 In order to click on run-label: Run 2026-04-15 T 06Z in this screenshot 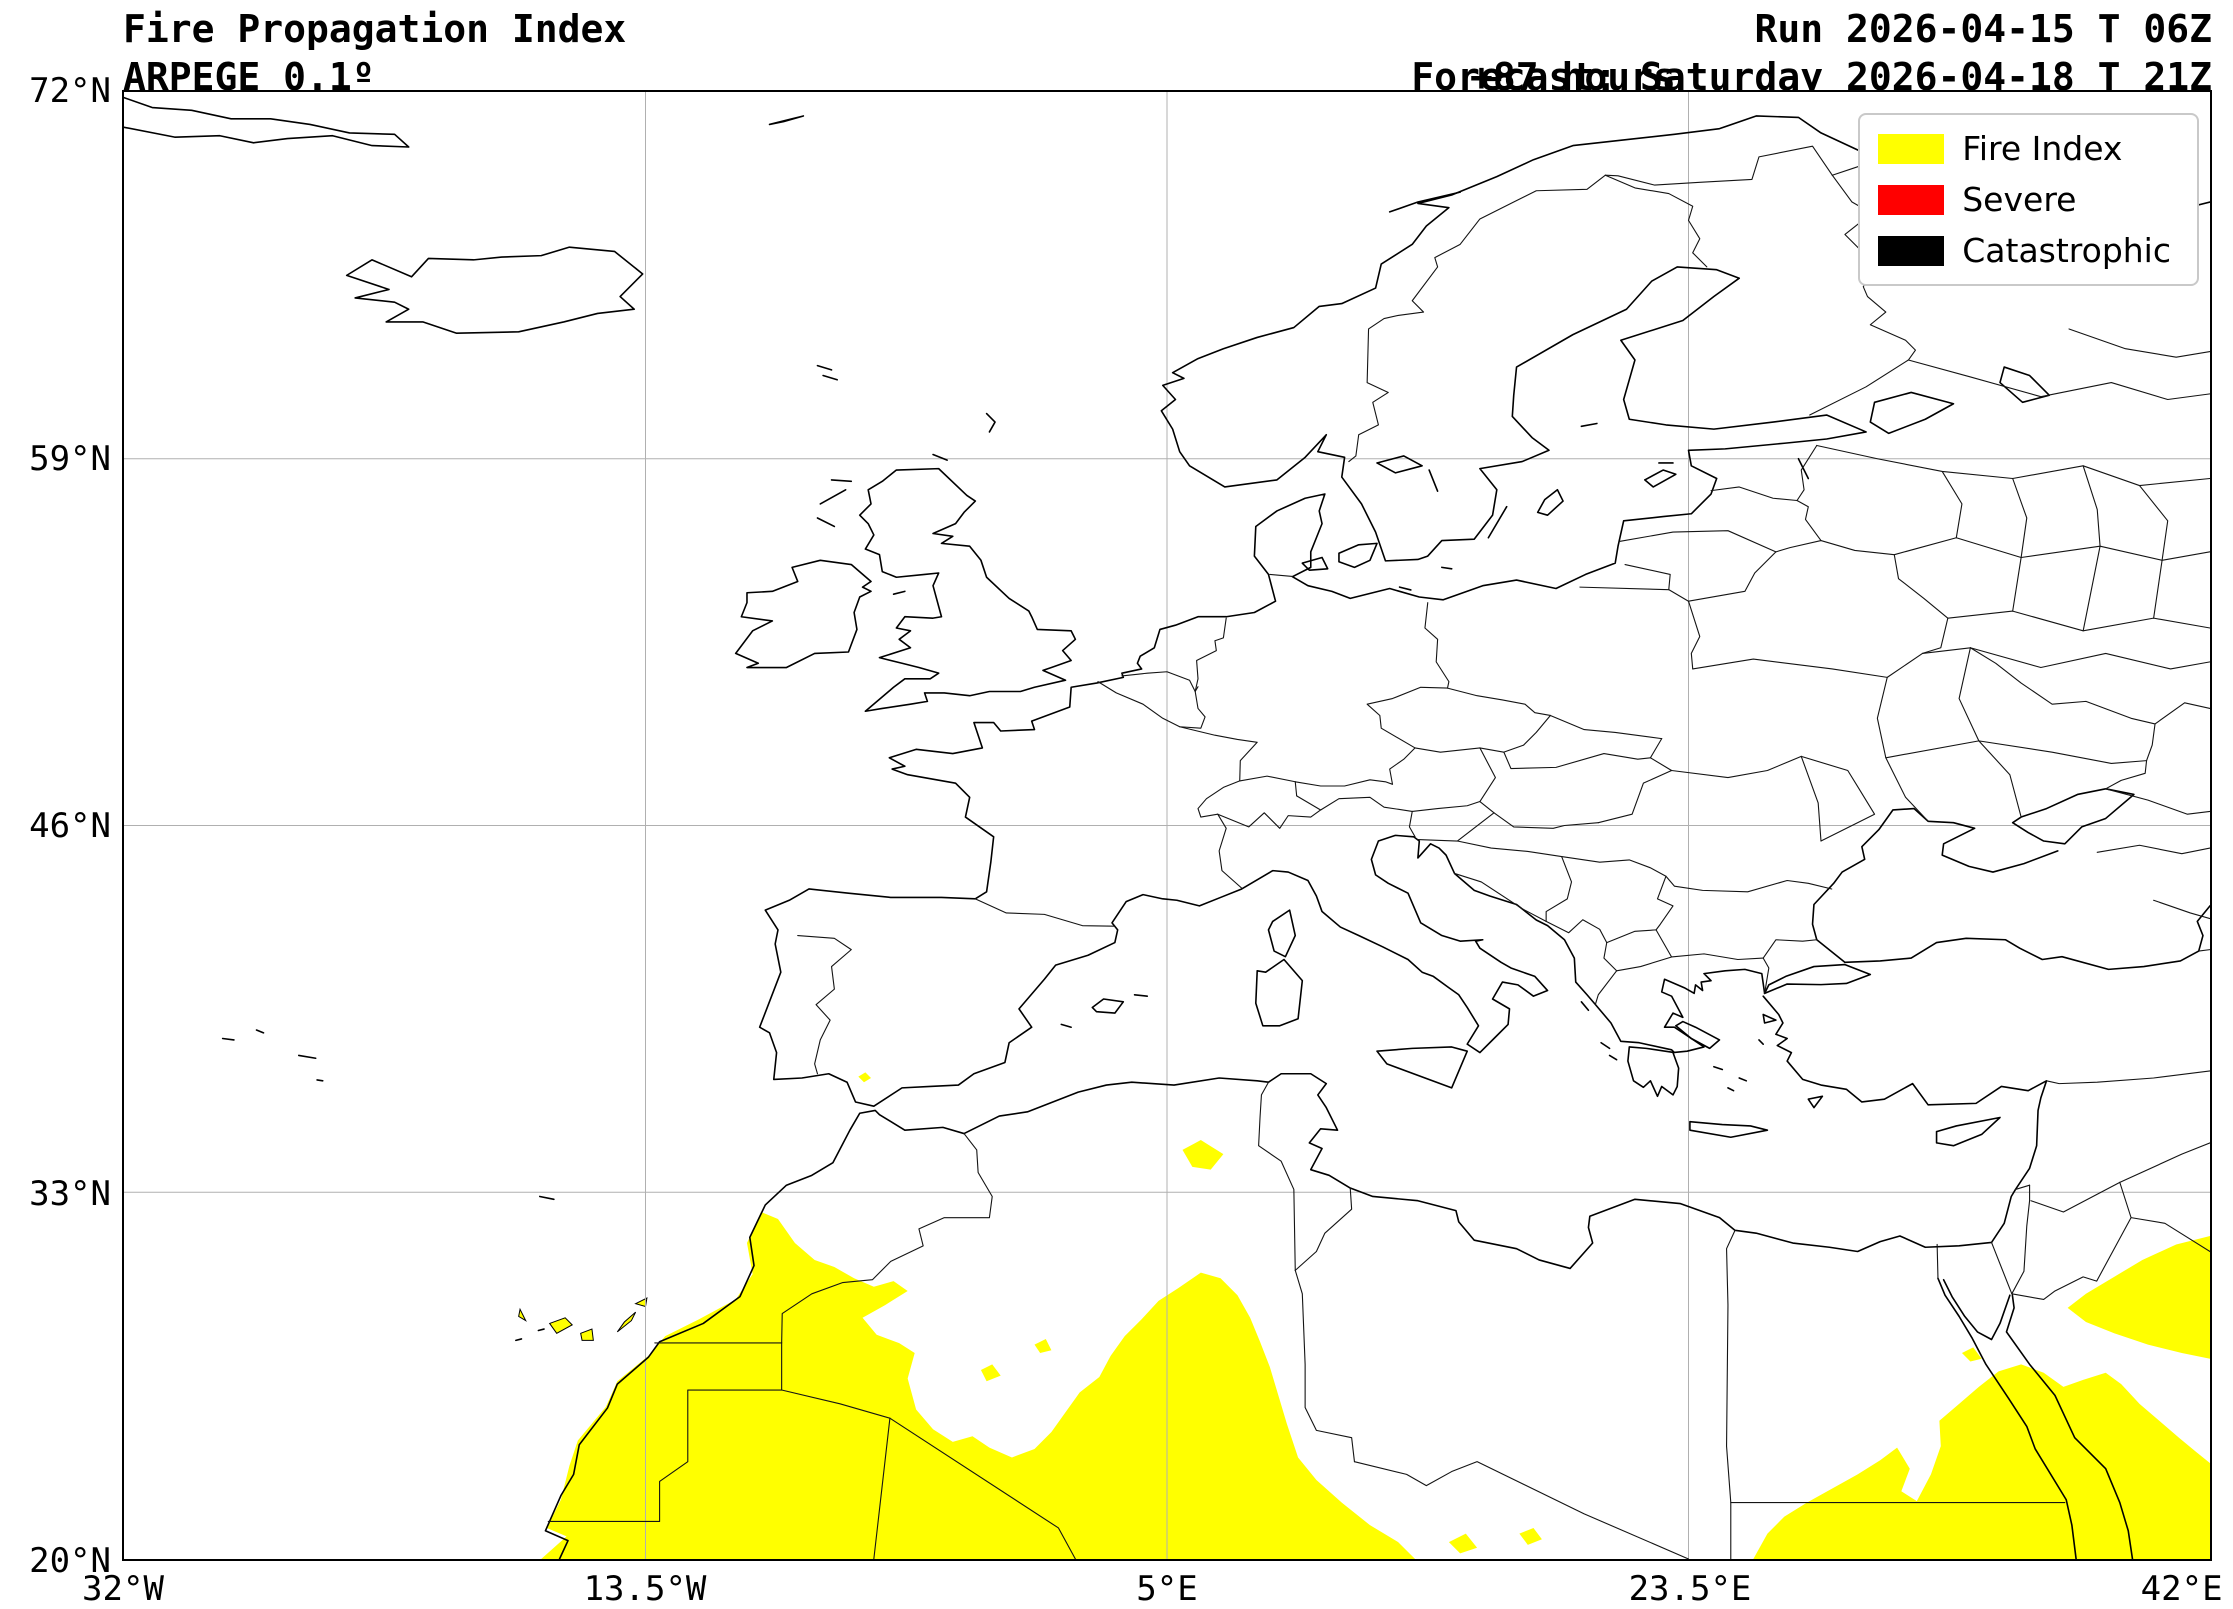, I will do `click(1983, 29)`.